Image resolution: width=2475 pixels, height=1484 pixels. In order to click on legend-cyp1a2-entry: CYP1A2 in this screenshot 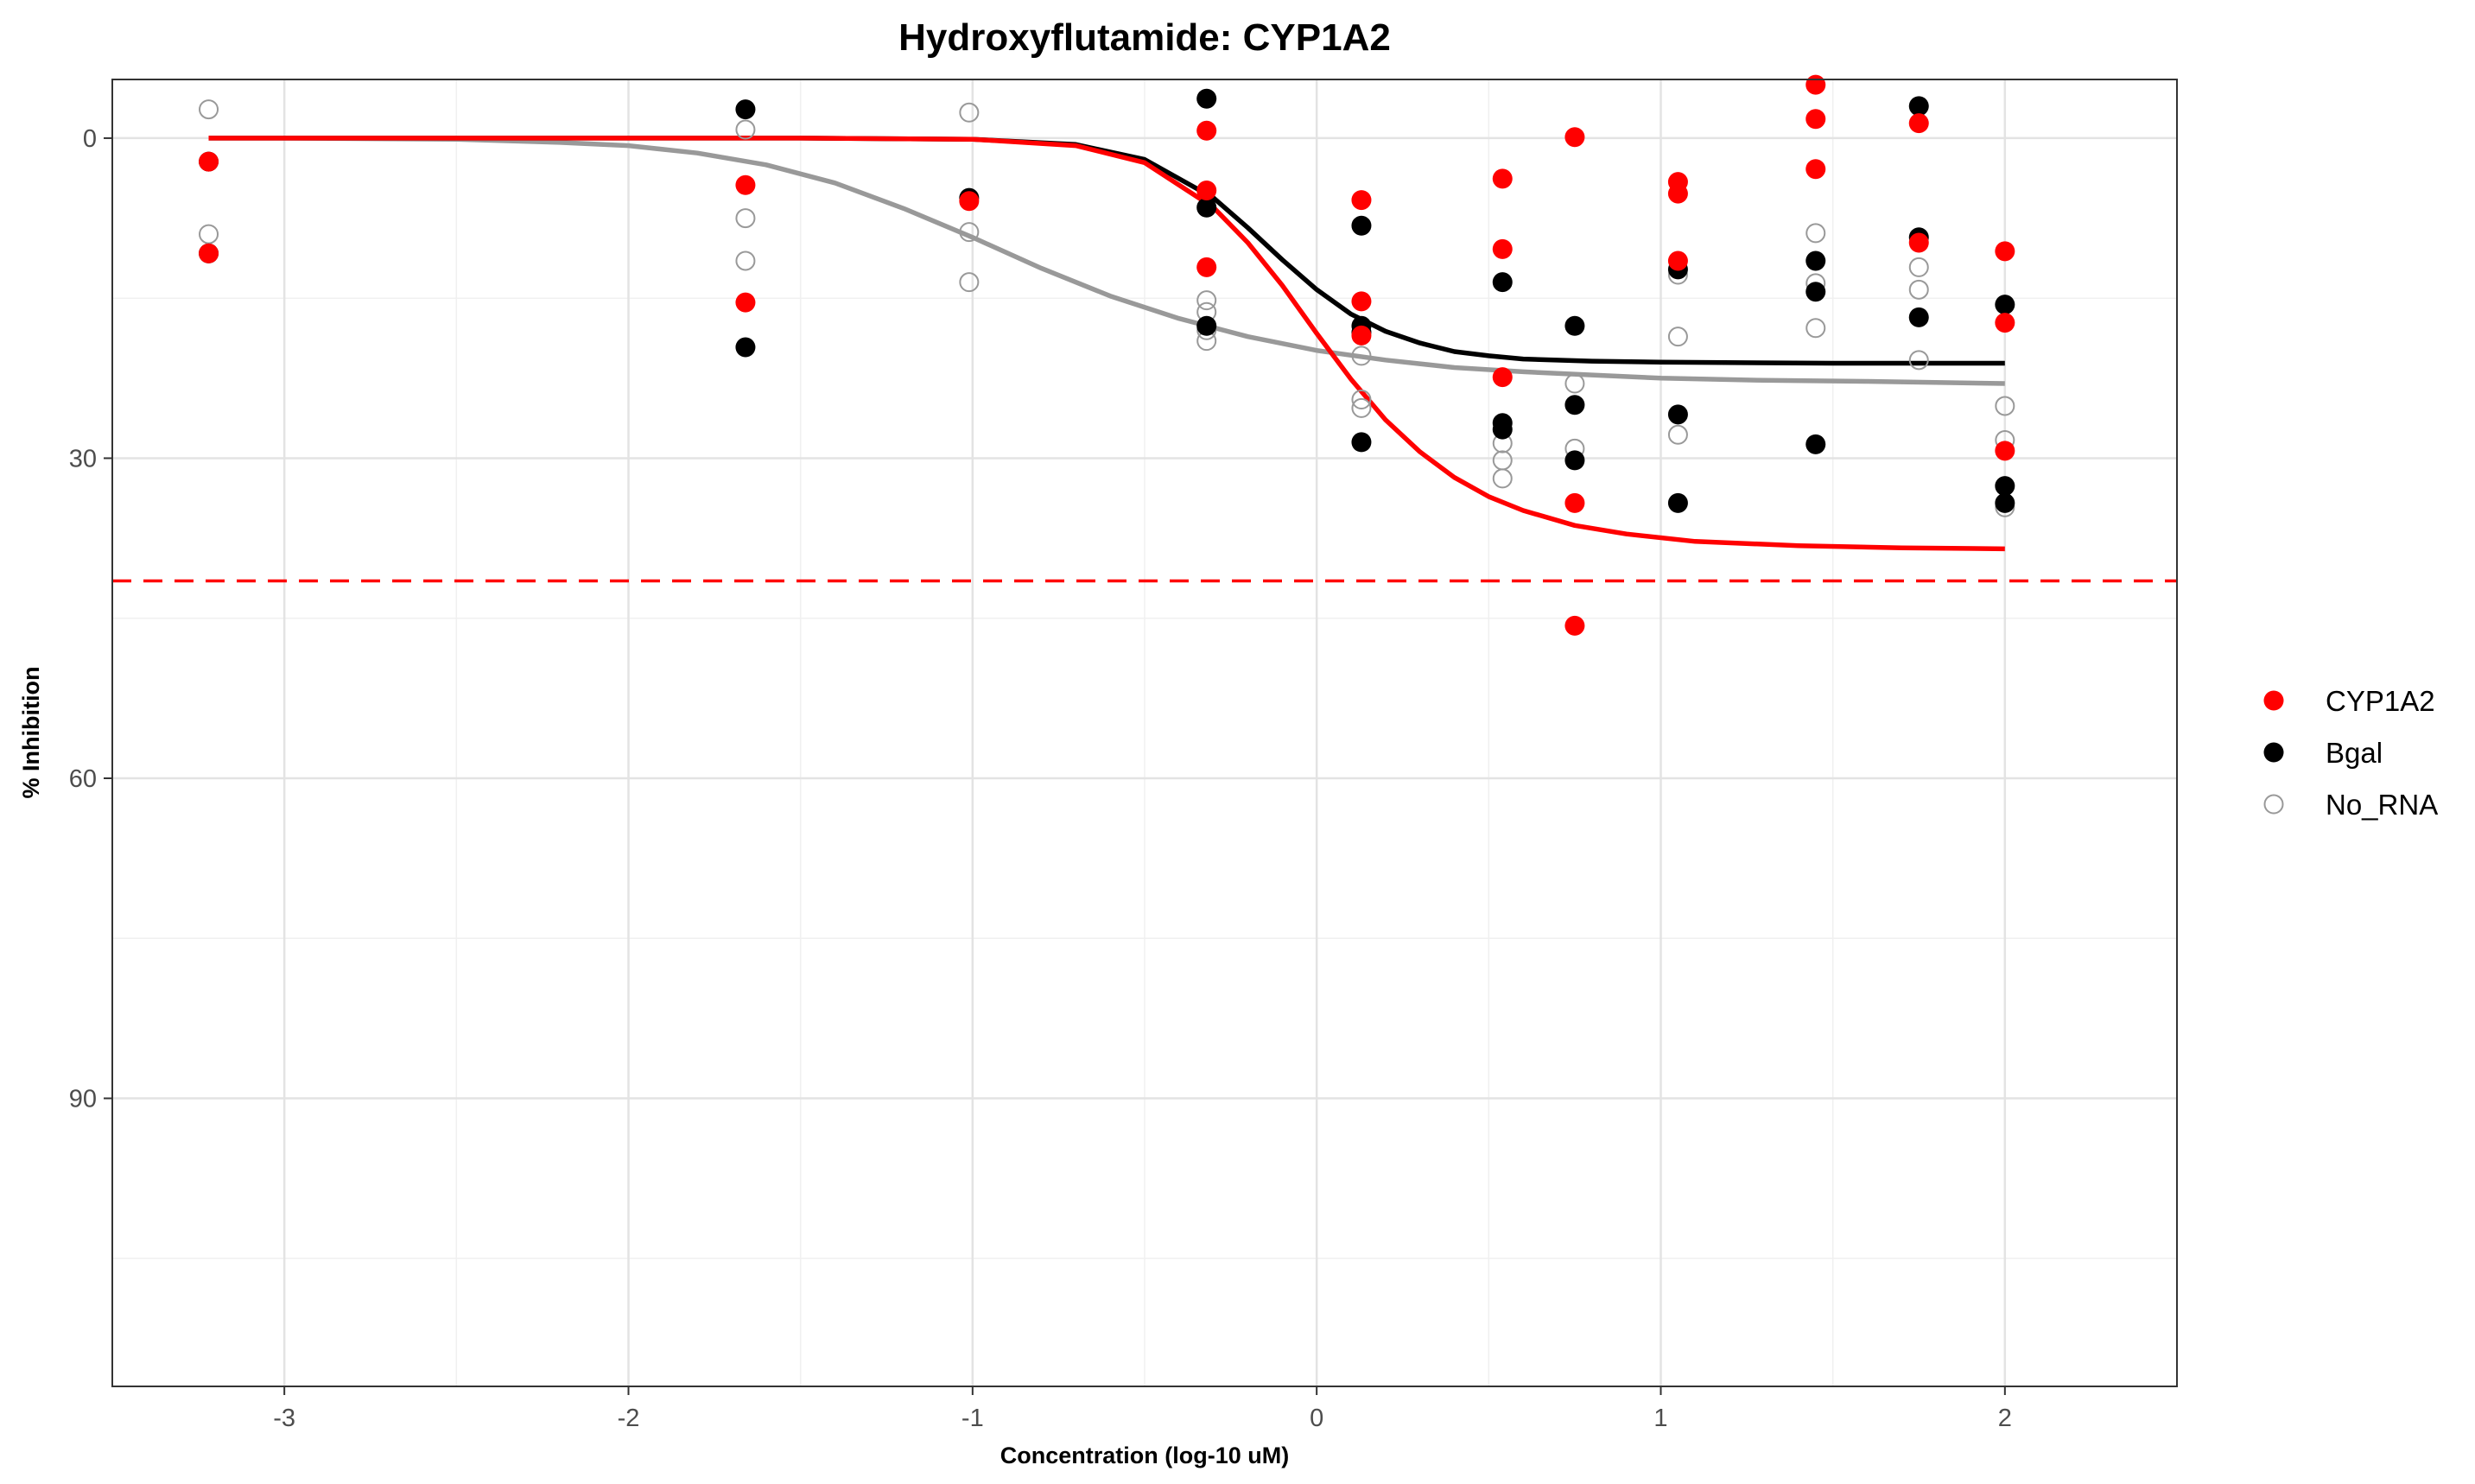, I will do `click(2349, 701)`.